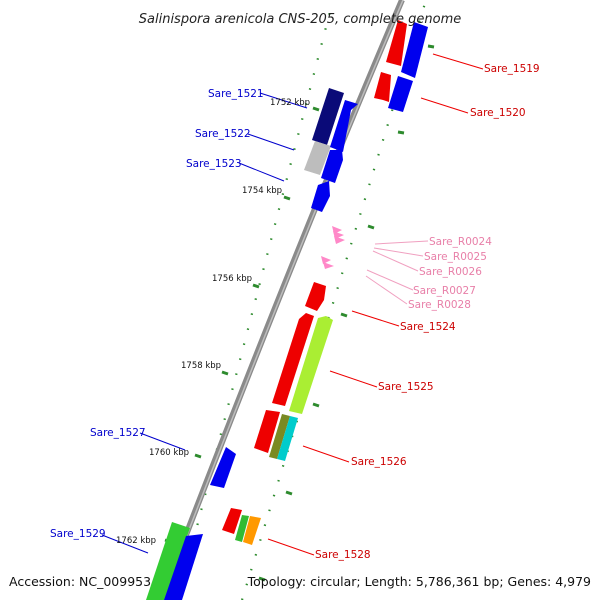 This screenshot has width=600, height=600. I want to click on gene-sare-1519-a, so click(396, 43).